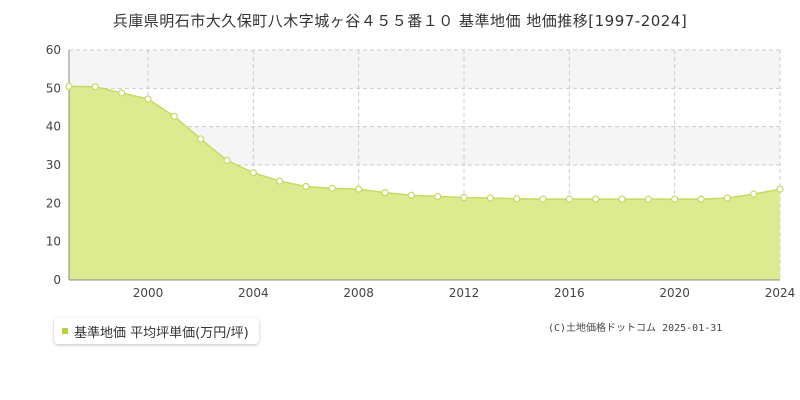 Image resolution: width=800 pixels, height=400 pixels. What do you see at coordinates (53, 50) in the screenshot?
I see `y-tick-label: 60` at bounding box center [53, 50].